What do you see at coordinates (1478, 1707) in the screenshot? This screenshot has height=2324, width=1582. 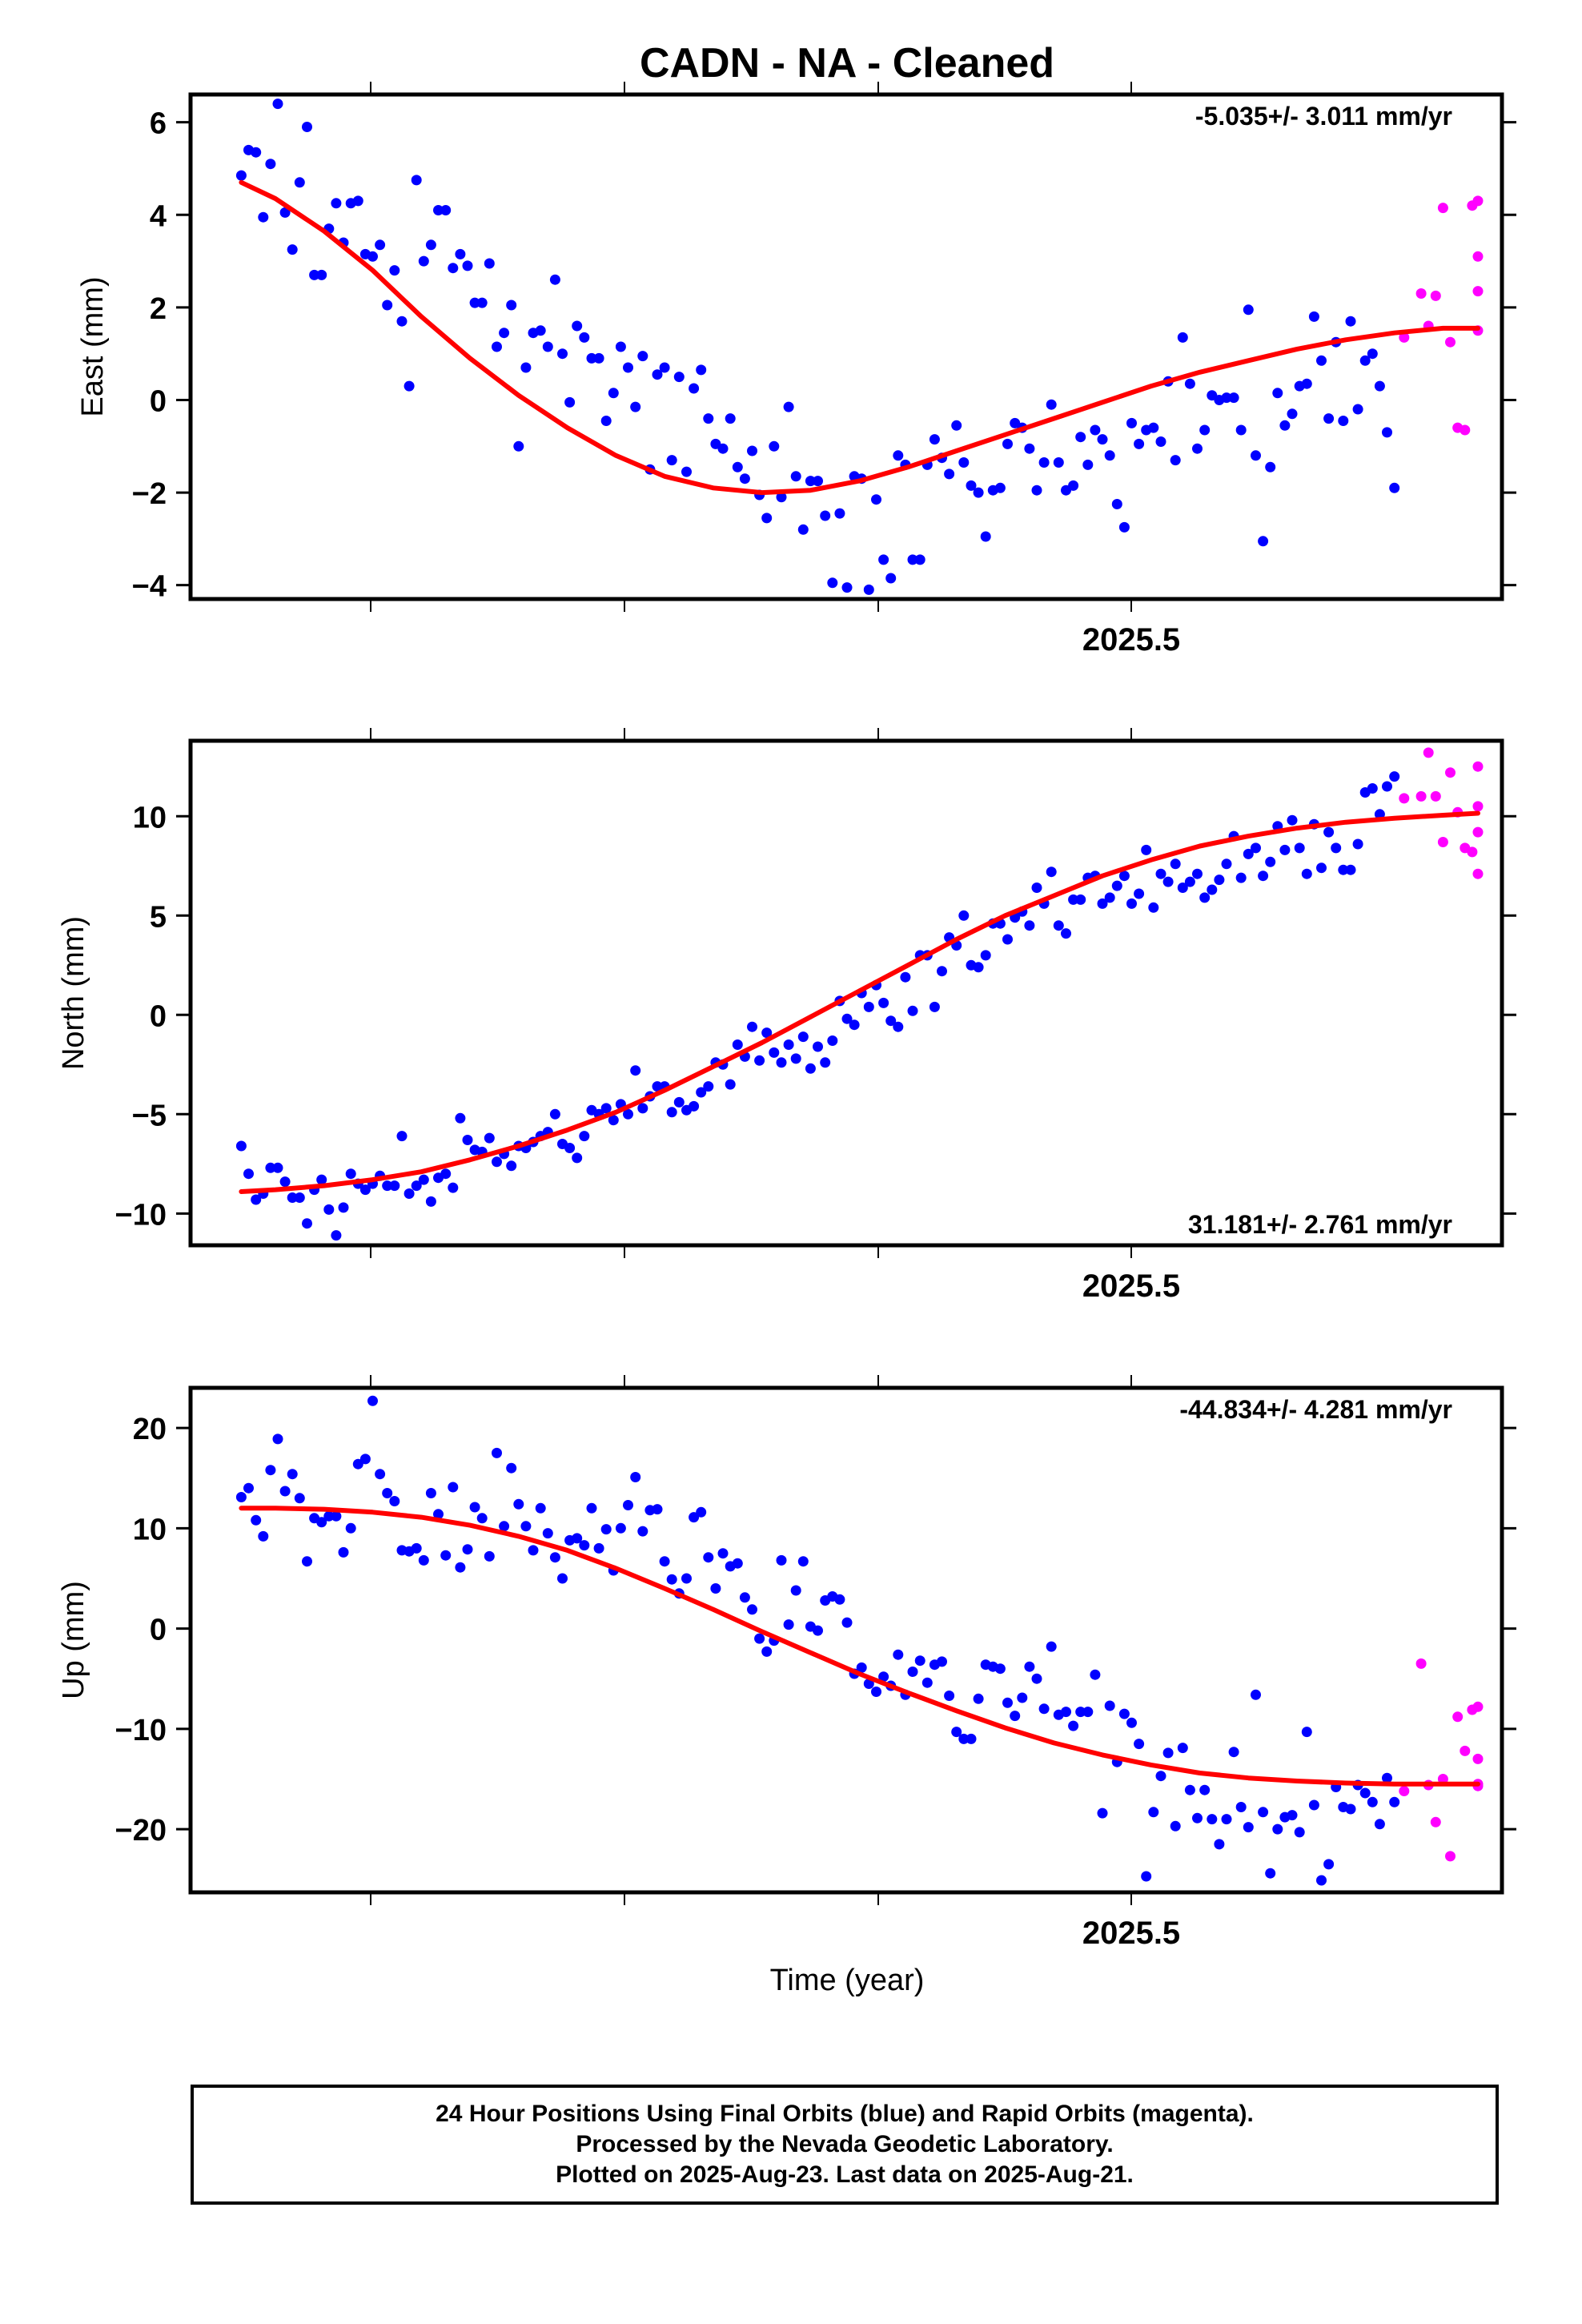 I see `up-rapid-point` at bounding box center [1478, 1707].